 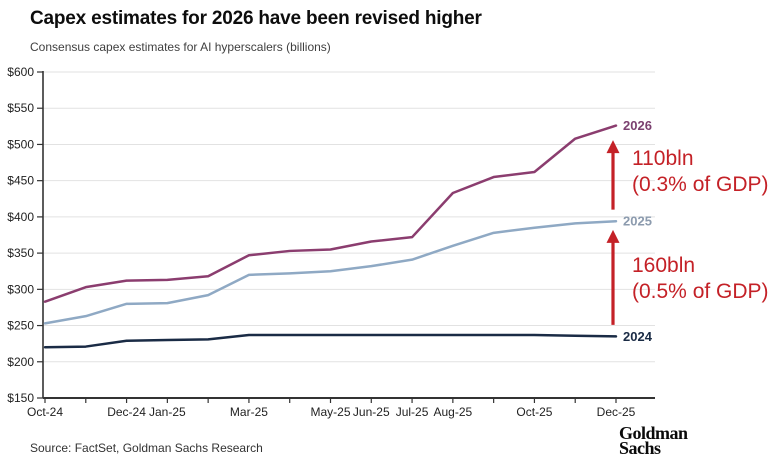 I want to click on series-label-2025: 2025, so click(x=637, y=221).